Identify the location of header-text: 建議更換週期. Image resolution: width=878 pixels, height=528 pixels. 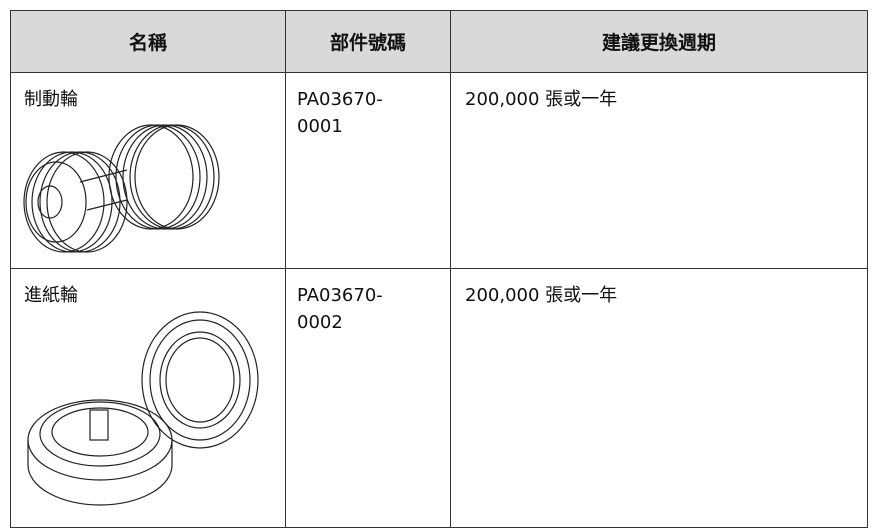
(658, 43).